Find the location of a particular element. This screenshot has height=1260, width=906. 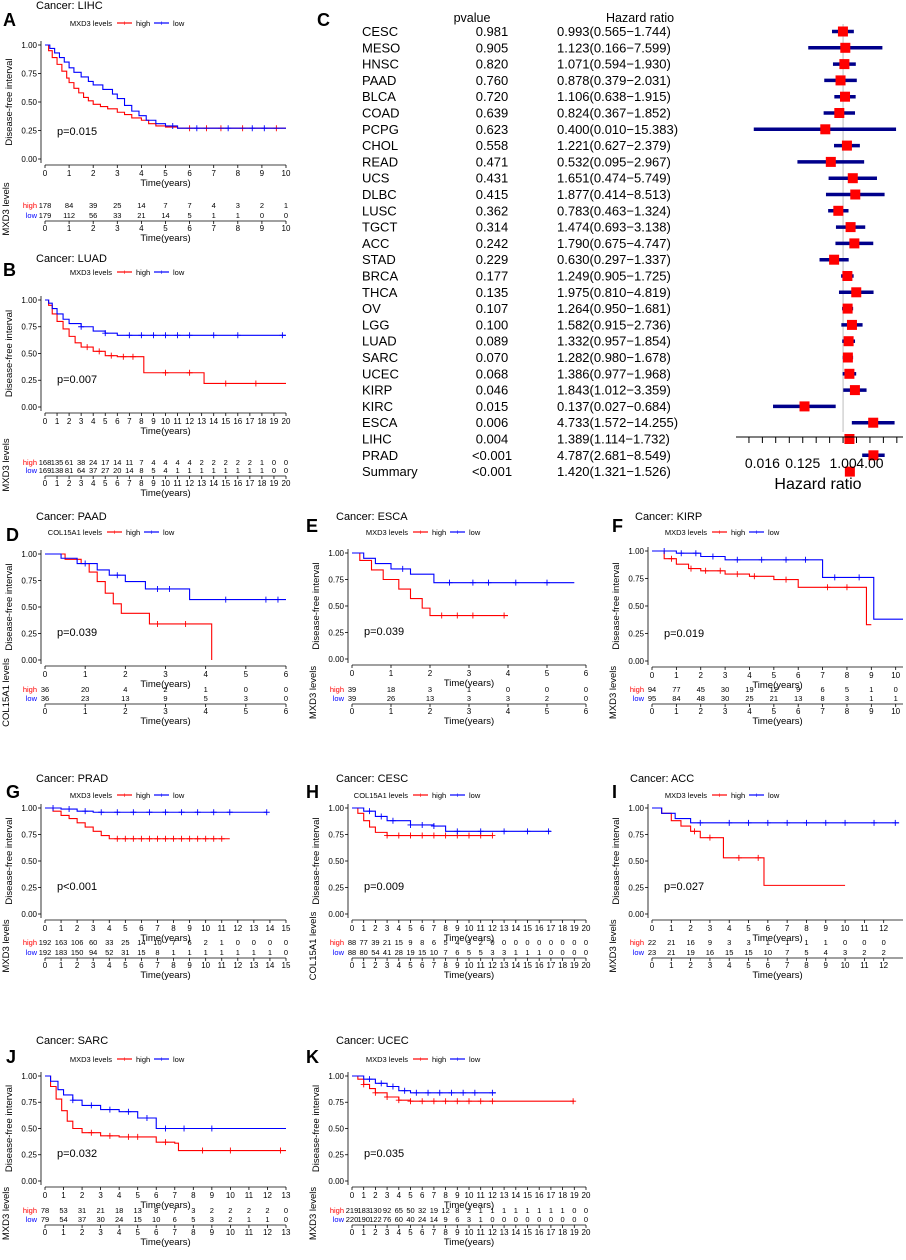

x-tick-label: 17 is located at coordinates (249, 421).